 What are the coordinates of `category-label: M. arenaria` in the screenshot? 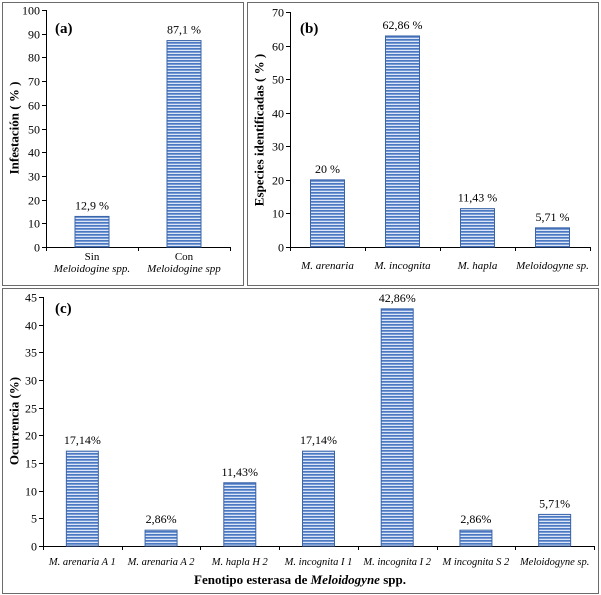 It's located at (327, 266).